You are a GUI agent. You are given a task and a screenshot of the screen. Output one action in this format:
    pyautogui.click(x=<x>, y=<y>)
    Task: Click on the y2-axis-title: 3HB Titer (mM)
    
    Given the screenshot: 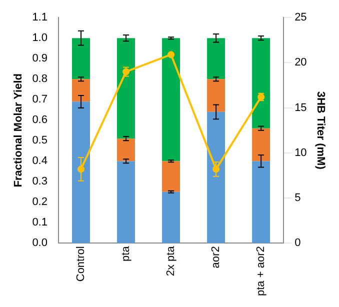 What is the action you would take?
    pyautogui.click(x=320, y=130)
    